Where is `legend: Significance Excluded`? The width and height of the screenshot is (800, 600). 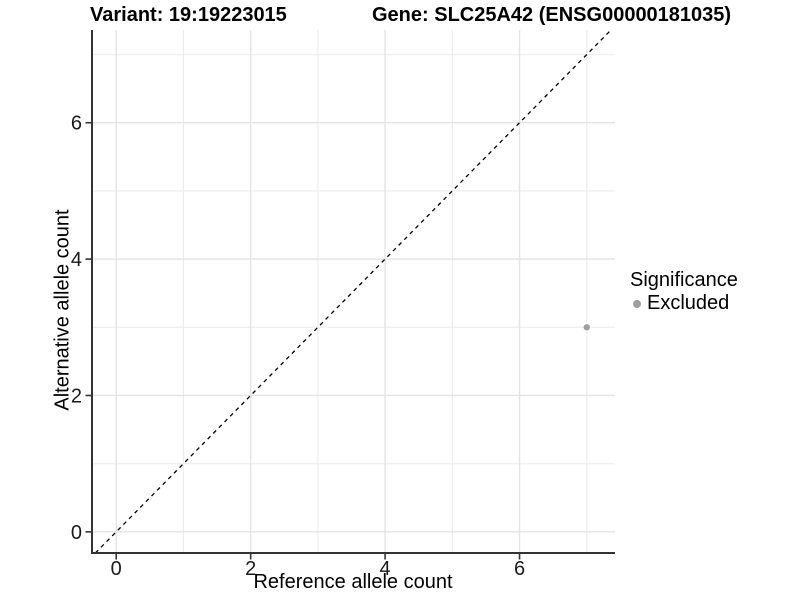 legend: Significance Excluded is located at coordinates (684, 292).